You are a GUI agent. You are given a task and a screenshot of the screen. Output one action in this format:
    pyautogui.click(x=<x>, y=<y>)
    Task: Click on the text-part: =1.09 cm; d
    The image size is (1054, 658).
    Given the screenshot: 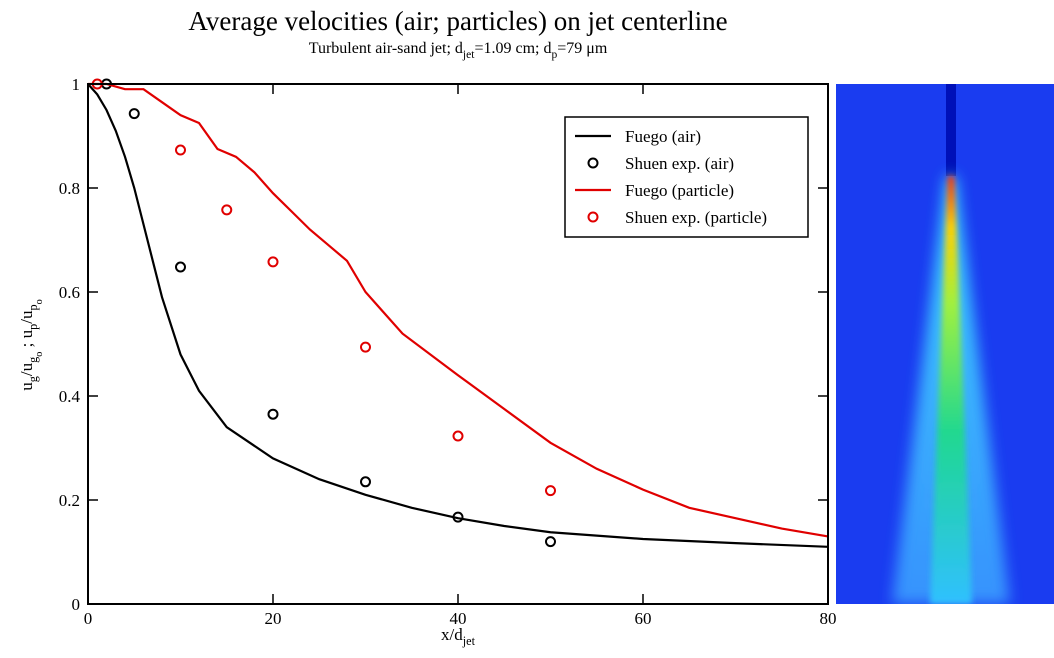 What is the action you would take?
    pyautogui.click(x=512, y=48)
    